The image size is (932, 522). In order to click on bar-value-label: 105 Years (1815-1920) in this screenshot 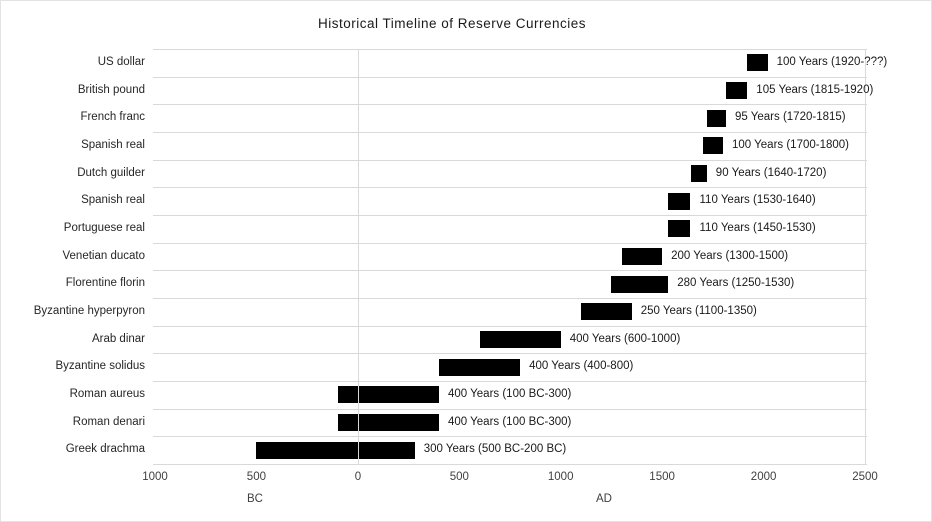, I will do `click(815, 89)`.